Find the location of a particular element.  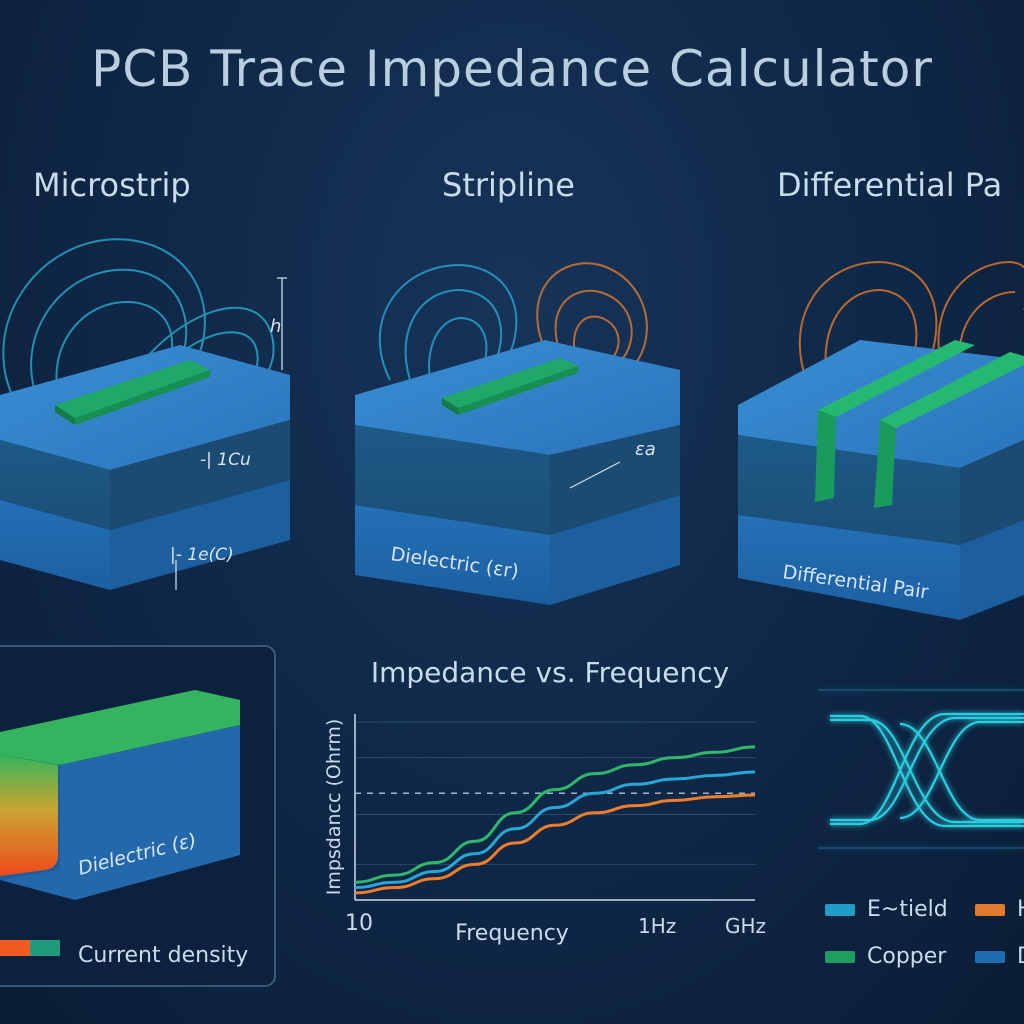

legend-swatch-efield is located at coordinates (840, 909).